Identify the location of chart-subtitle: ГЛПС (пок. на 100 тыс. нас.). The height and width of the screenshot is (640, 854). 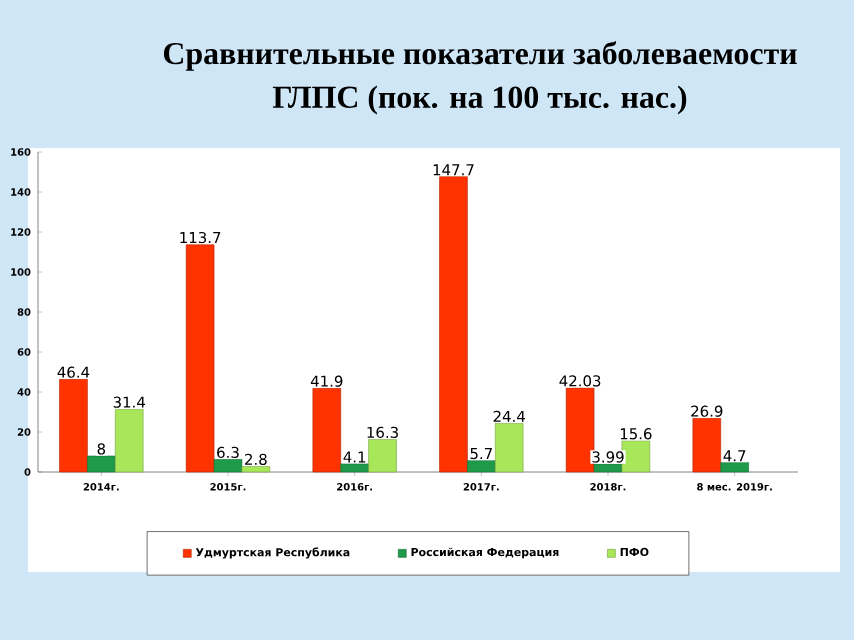
(479, 100).